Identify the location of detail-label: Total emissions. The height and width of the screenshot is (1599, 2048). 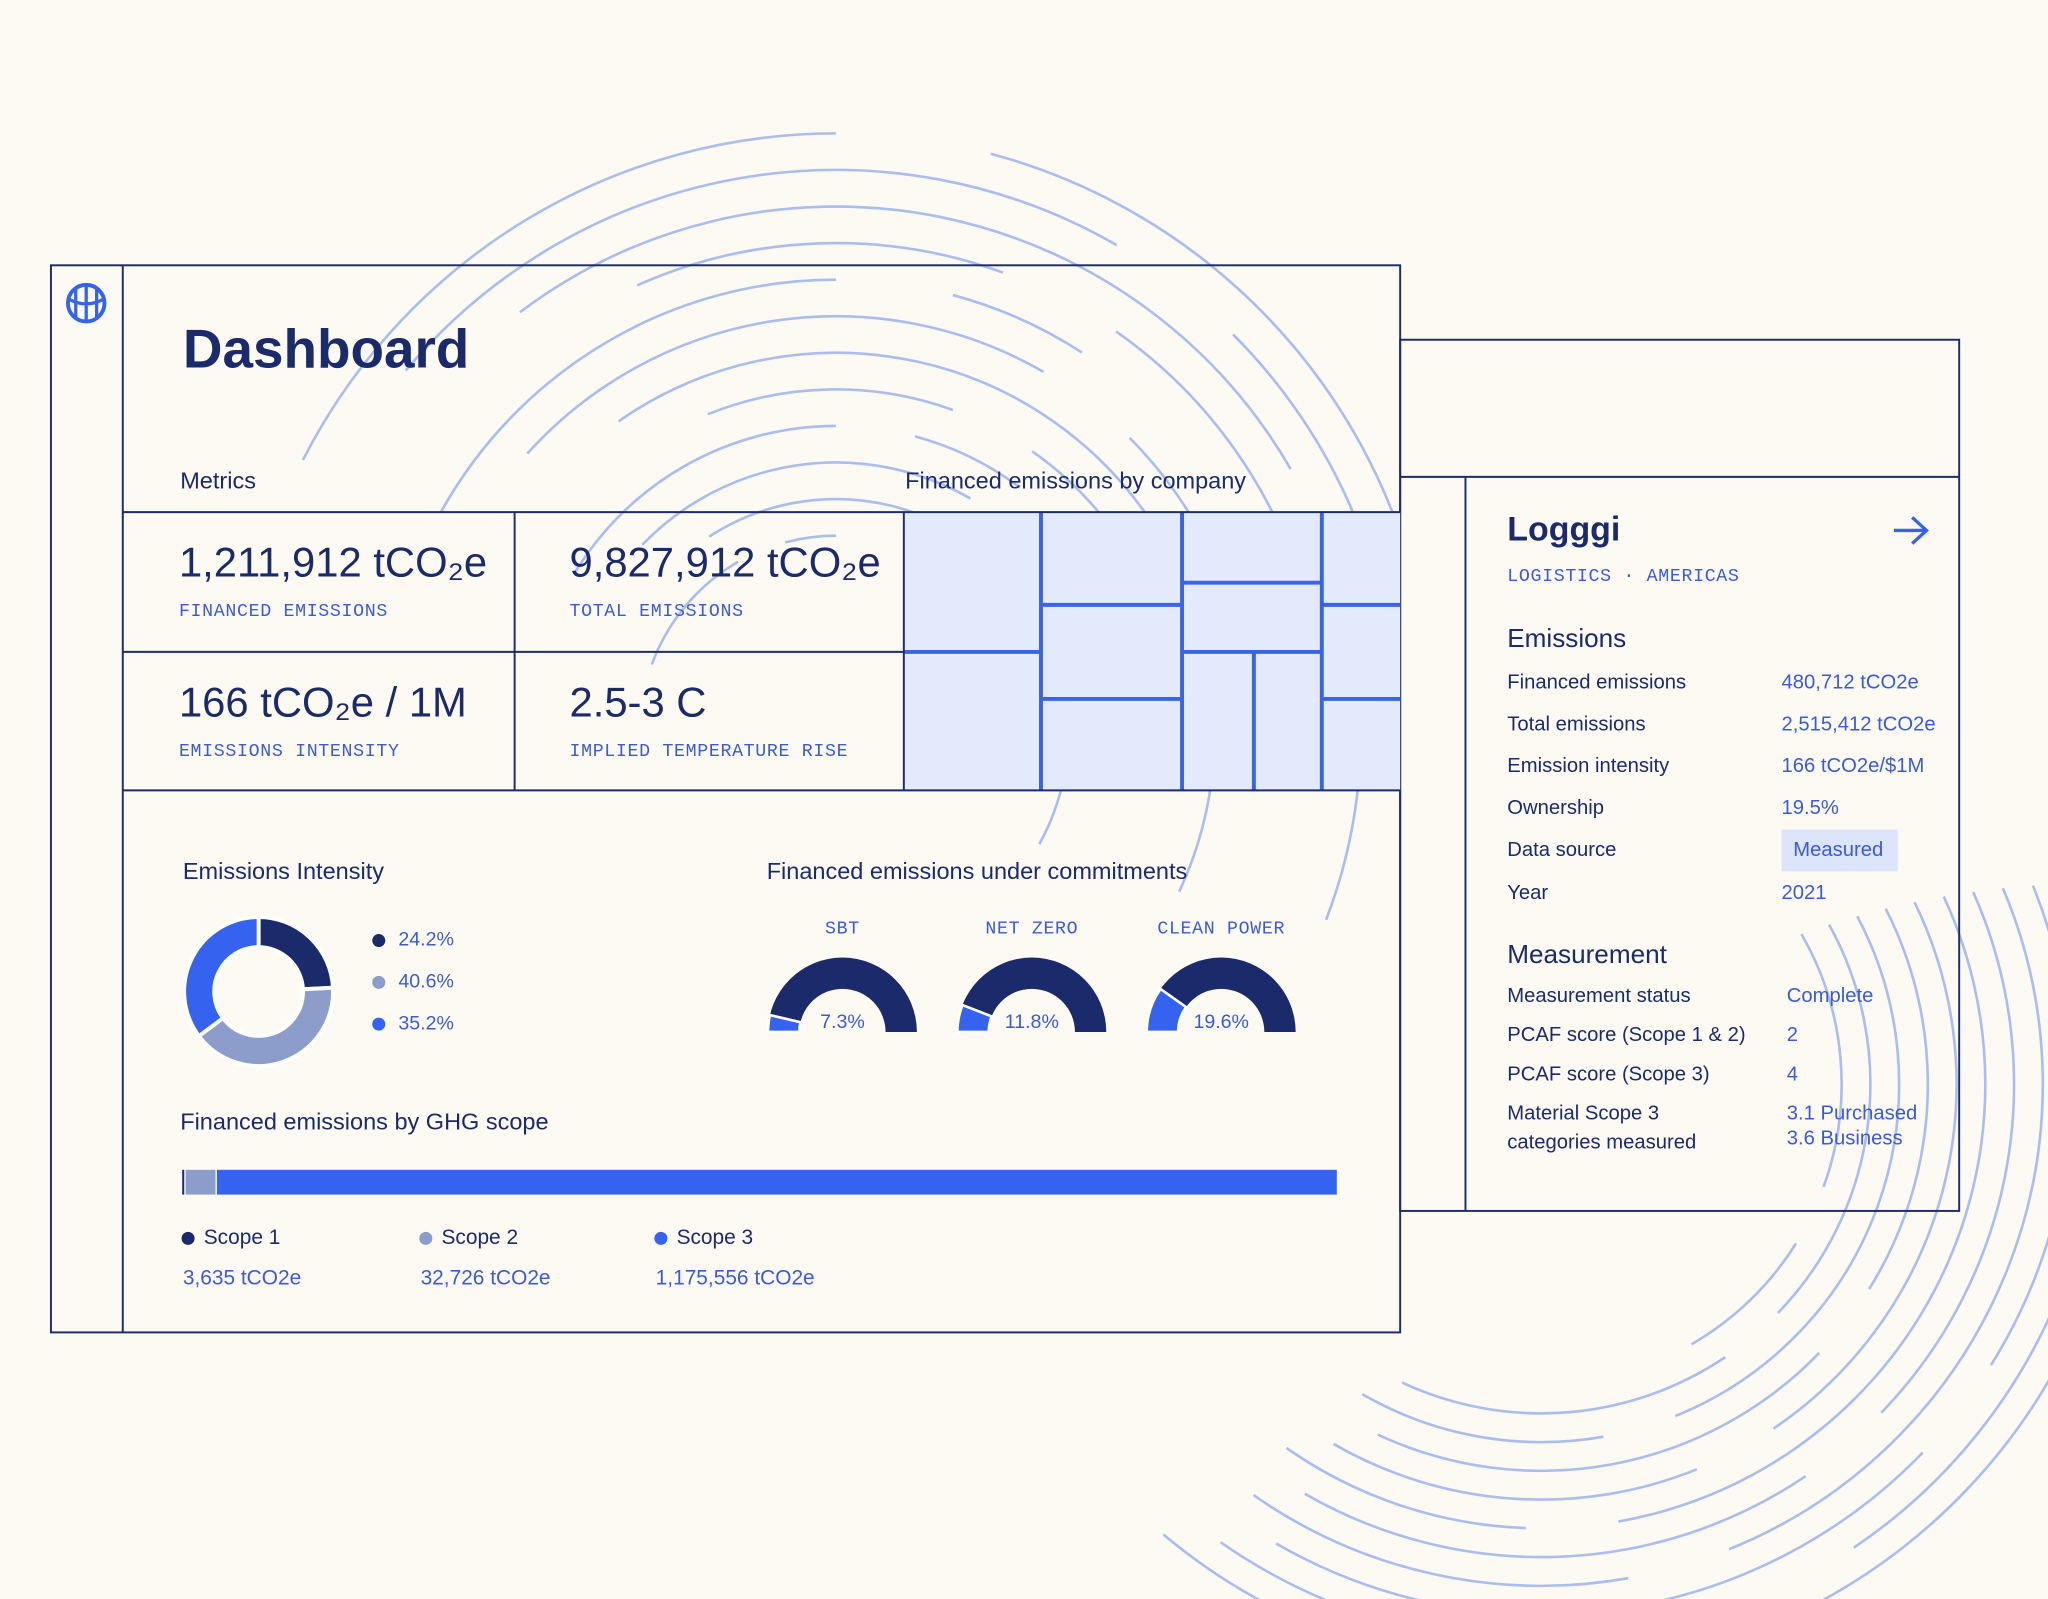
(1576, 724).